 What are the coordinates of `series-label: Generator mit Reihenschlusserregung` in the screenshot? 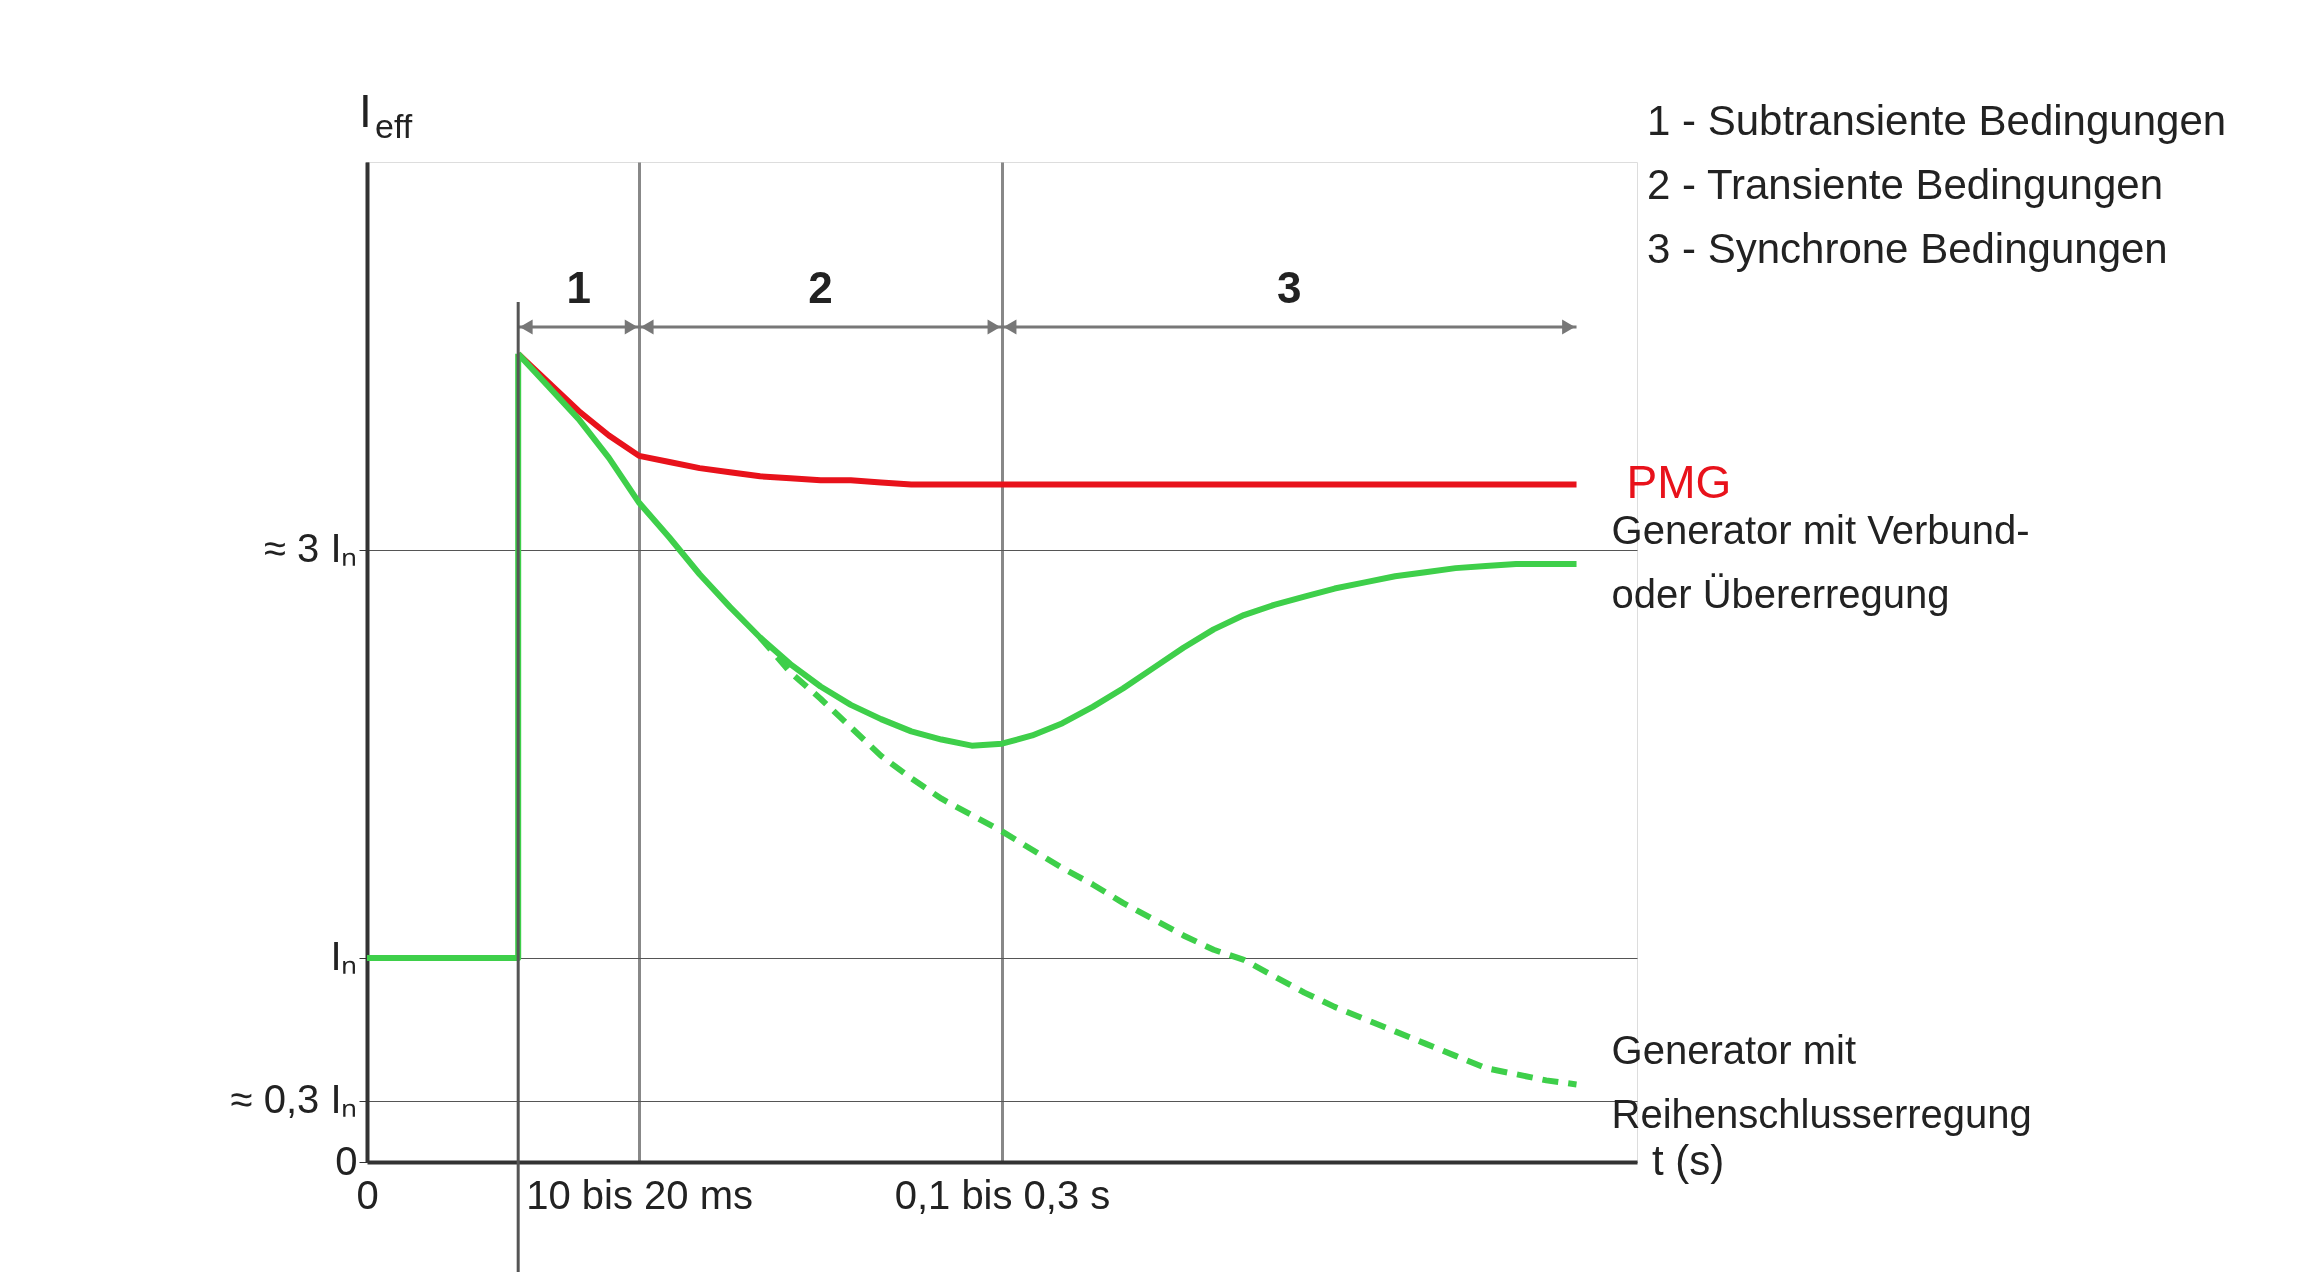 It's located at (1821, 1082).